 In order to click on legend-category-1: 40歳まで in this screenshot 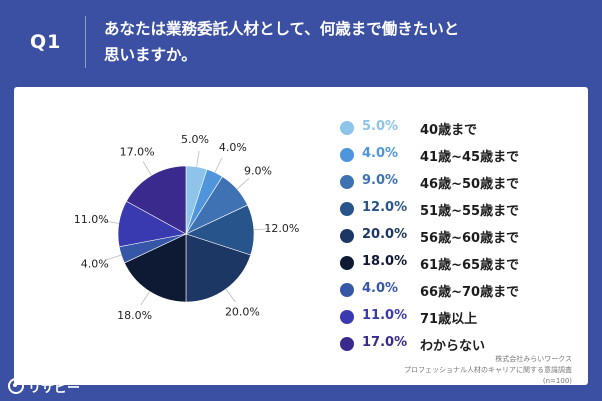, I will do `click(449, 130)`.